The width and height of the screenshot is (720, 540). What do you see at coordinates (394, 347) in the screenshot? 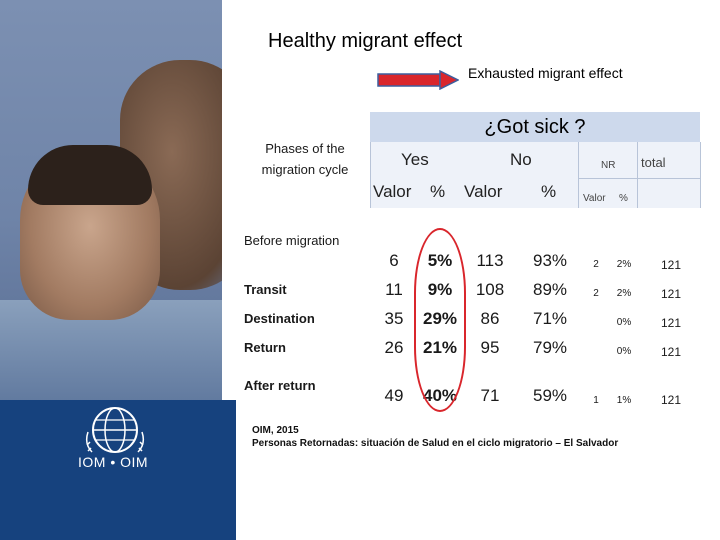
I see `cell-yes-valor: 26` at bounding box center [394, 347].